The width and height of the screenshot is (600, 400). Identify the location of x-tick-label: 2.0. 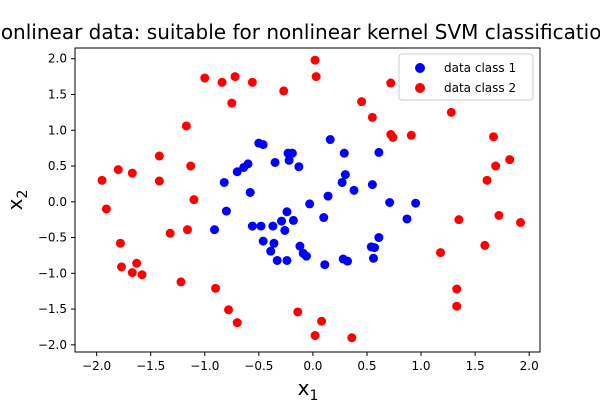
(529, 366).